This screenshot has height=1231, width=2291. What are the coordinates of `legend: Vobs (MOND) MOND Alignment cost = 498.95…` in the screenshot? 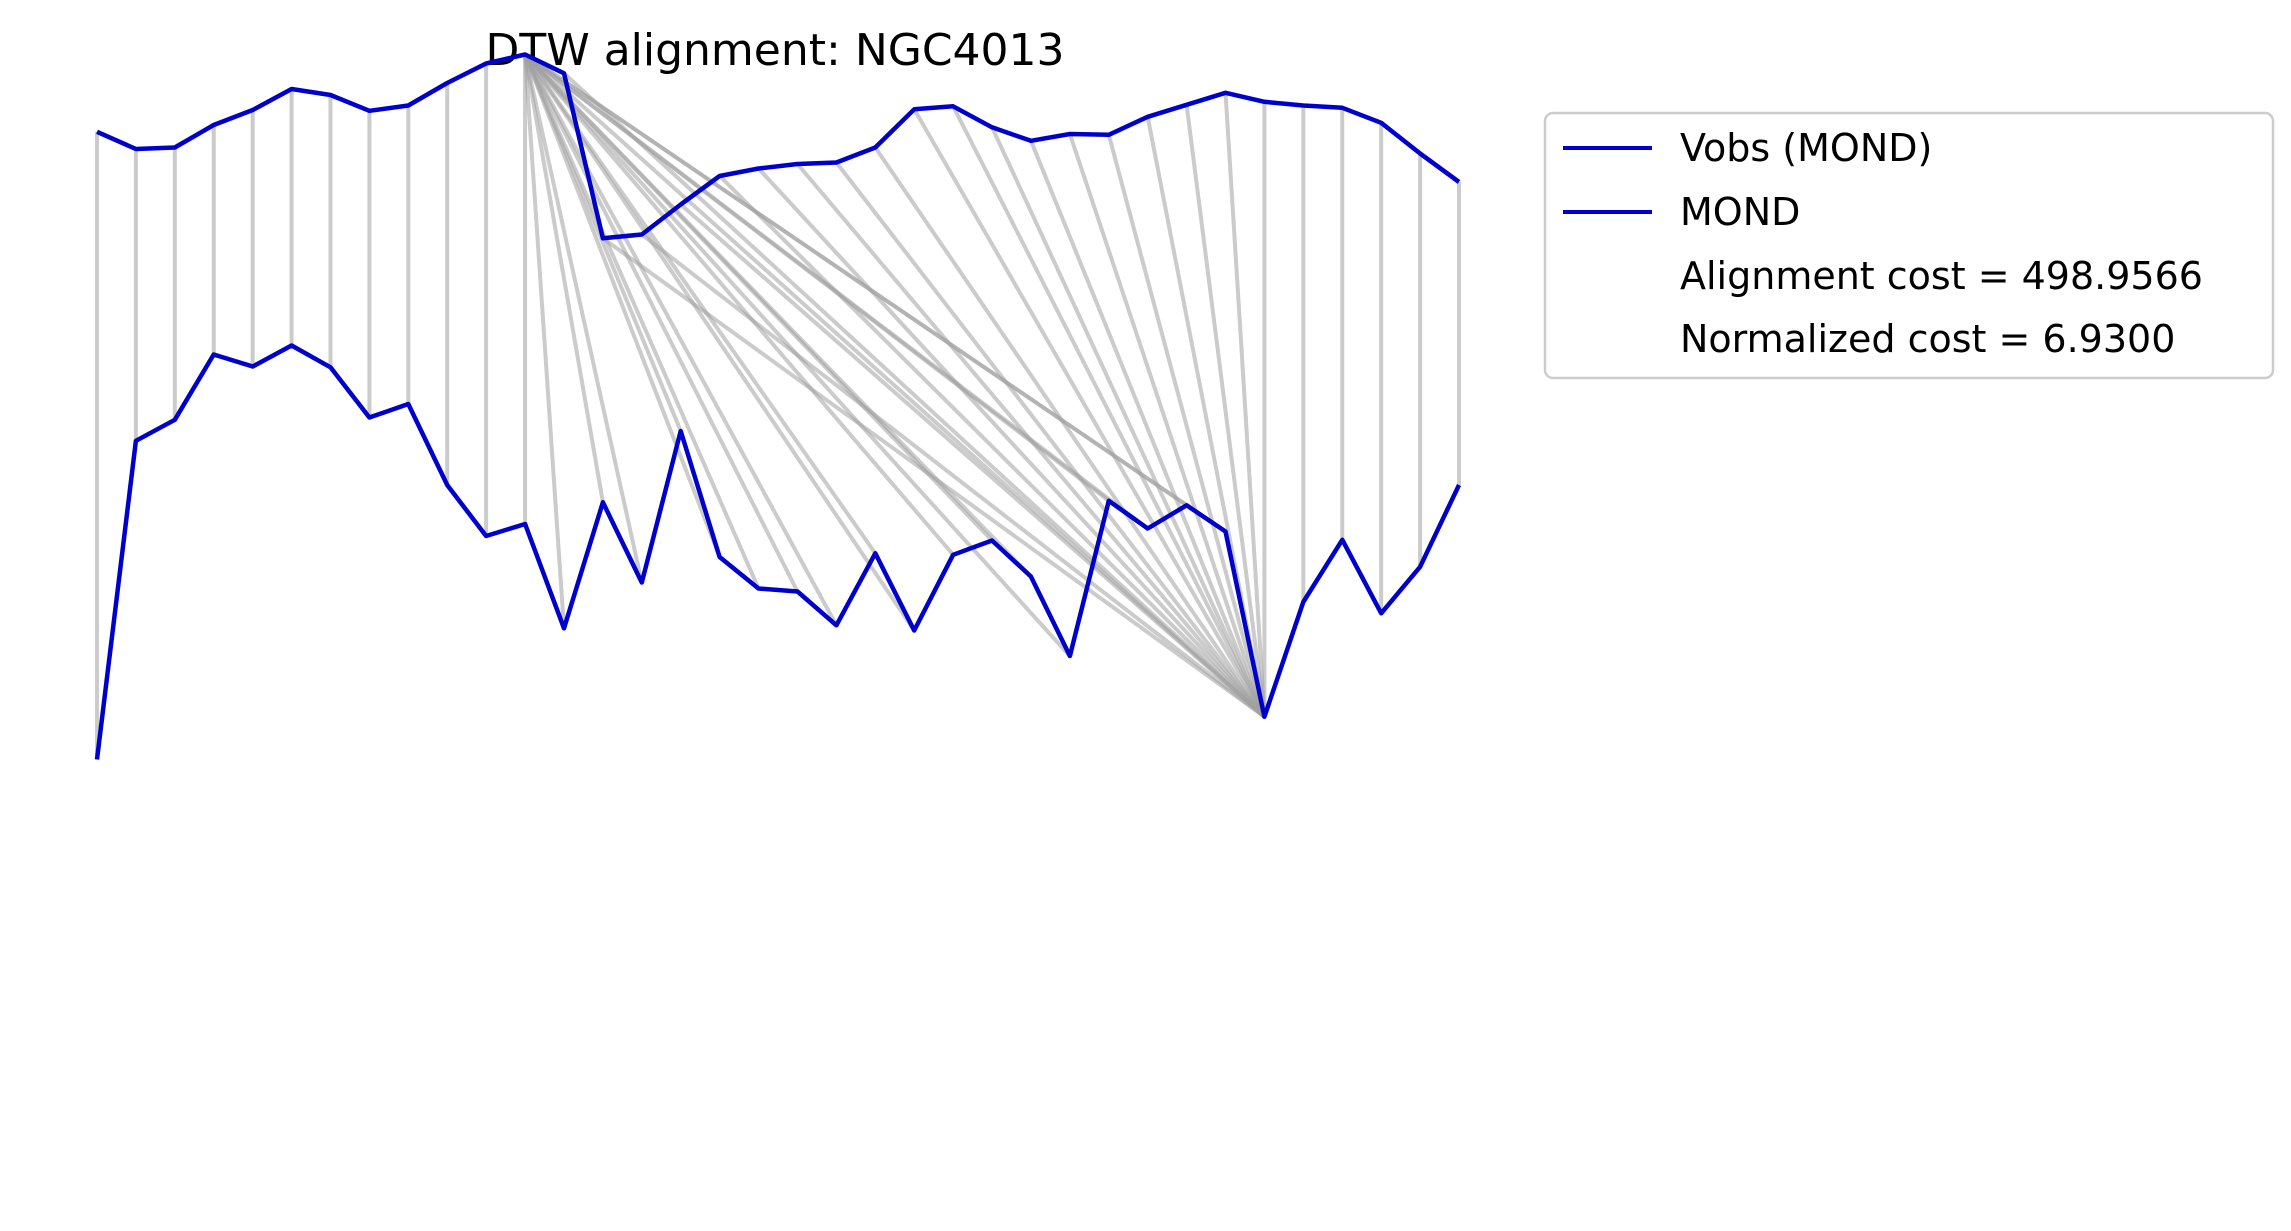 It's located at (1909, 245).